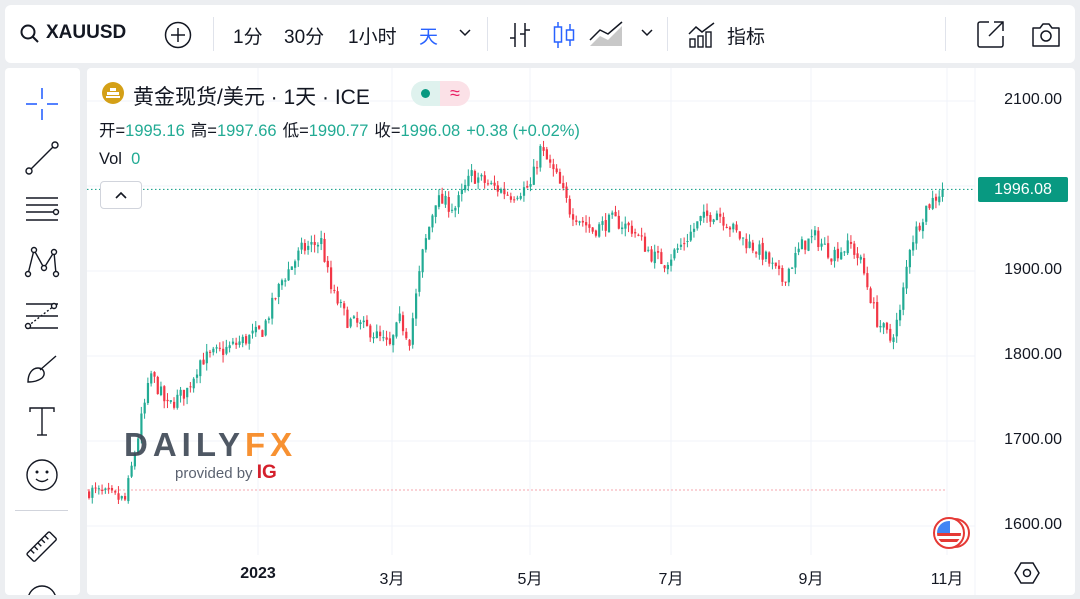  What do you see at coordinates (42, 212) in the screenshot?
I see `horizontal-lines-icon` at bounding box center [42, 212].